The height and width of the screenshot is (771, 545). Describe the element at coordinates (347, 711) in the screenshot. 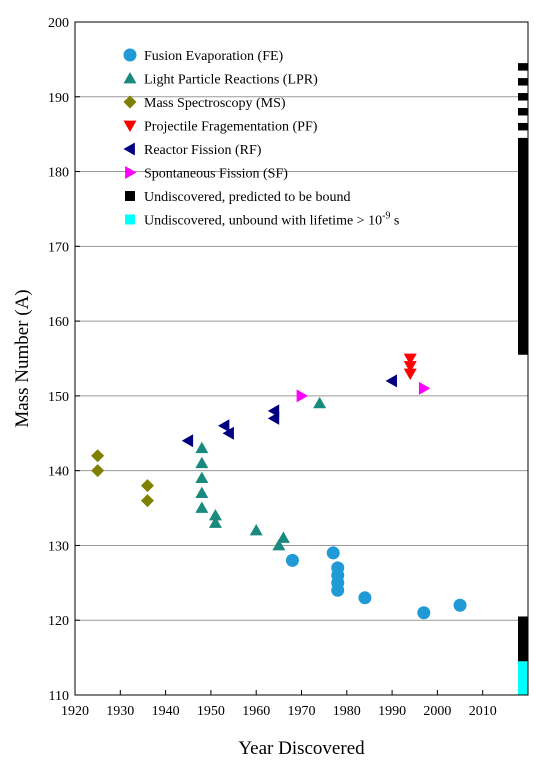

I see `x-tick-label: 1980` at that location.